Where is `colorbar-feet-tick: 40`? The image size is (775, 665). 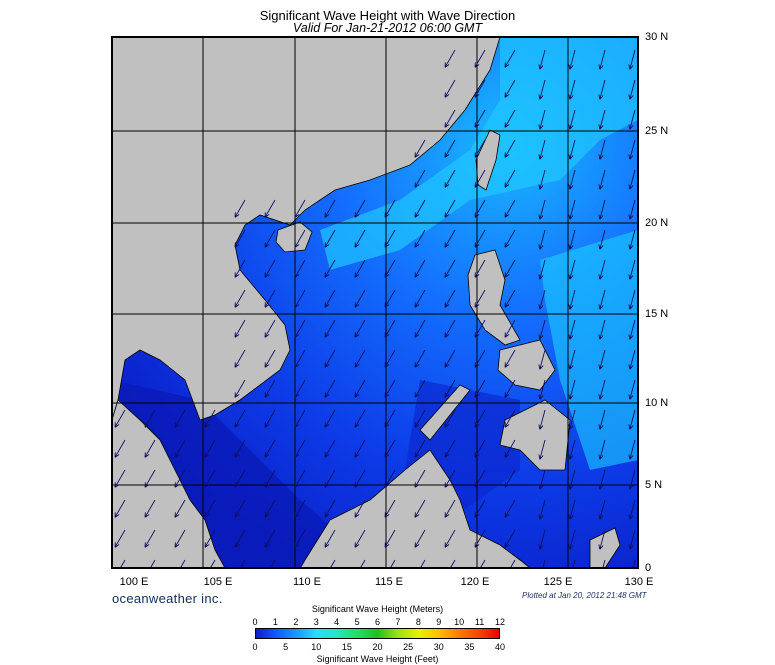 colorbar-feet-tick: 40 is located at coordinates (499, 647).